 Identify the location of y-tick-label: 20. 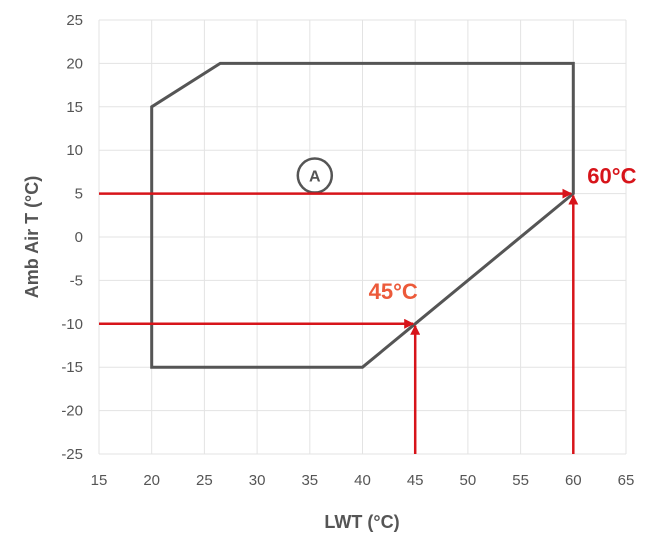
(74, 63).